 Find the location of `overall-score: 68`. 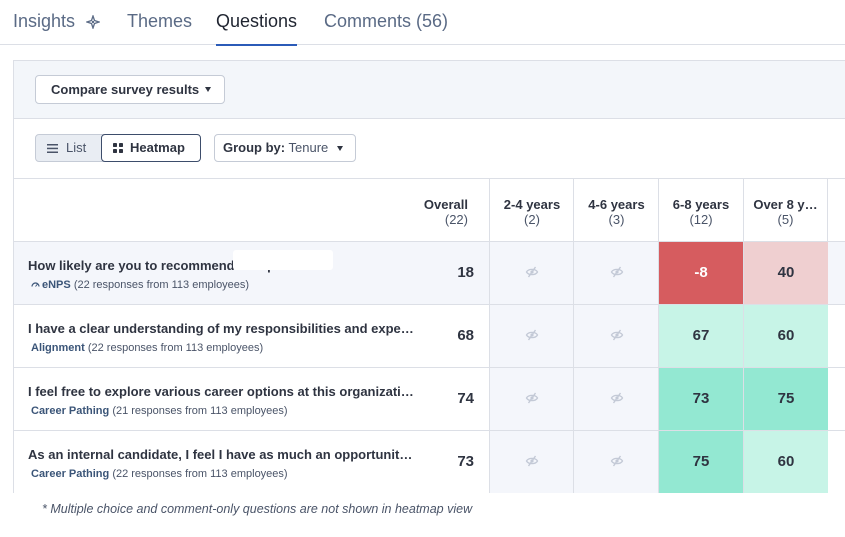

overall-score: 68 is located at coordinates (465, 335).